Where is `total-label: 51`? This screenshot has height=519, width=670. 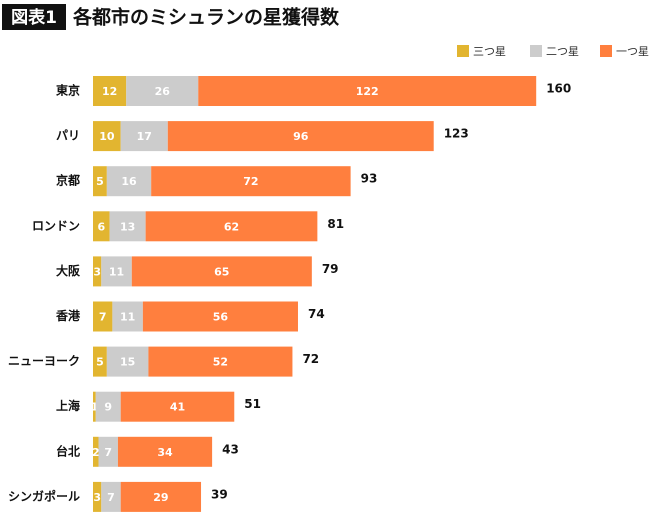
total-label: 51 is located at coordinates (252, 404).